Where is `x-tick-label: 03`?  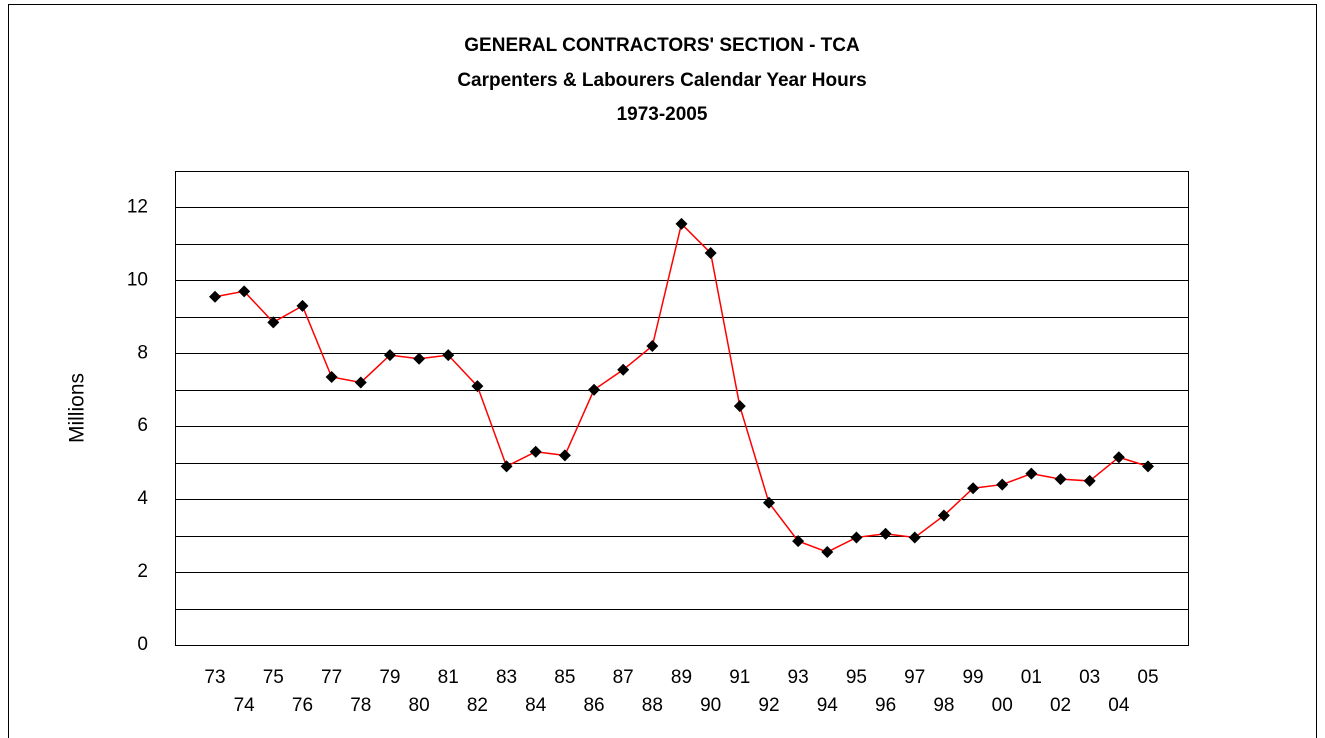
x-tick-label: 03 is located at coordinates (1089, 677).